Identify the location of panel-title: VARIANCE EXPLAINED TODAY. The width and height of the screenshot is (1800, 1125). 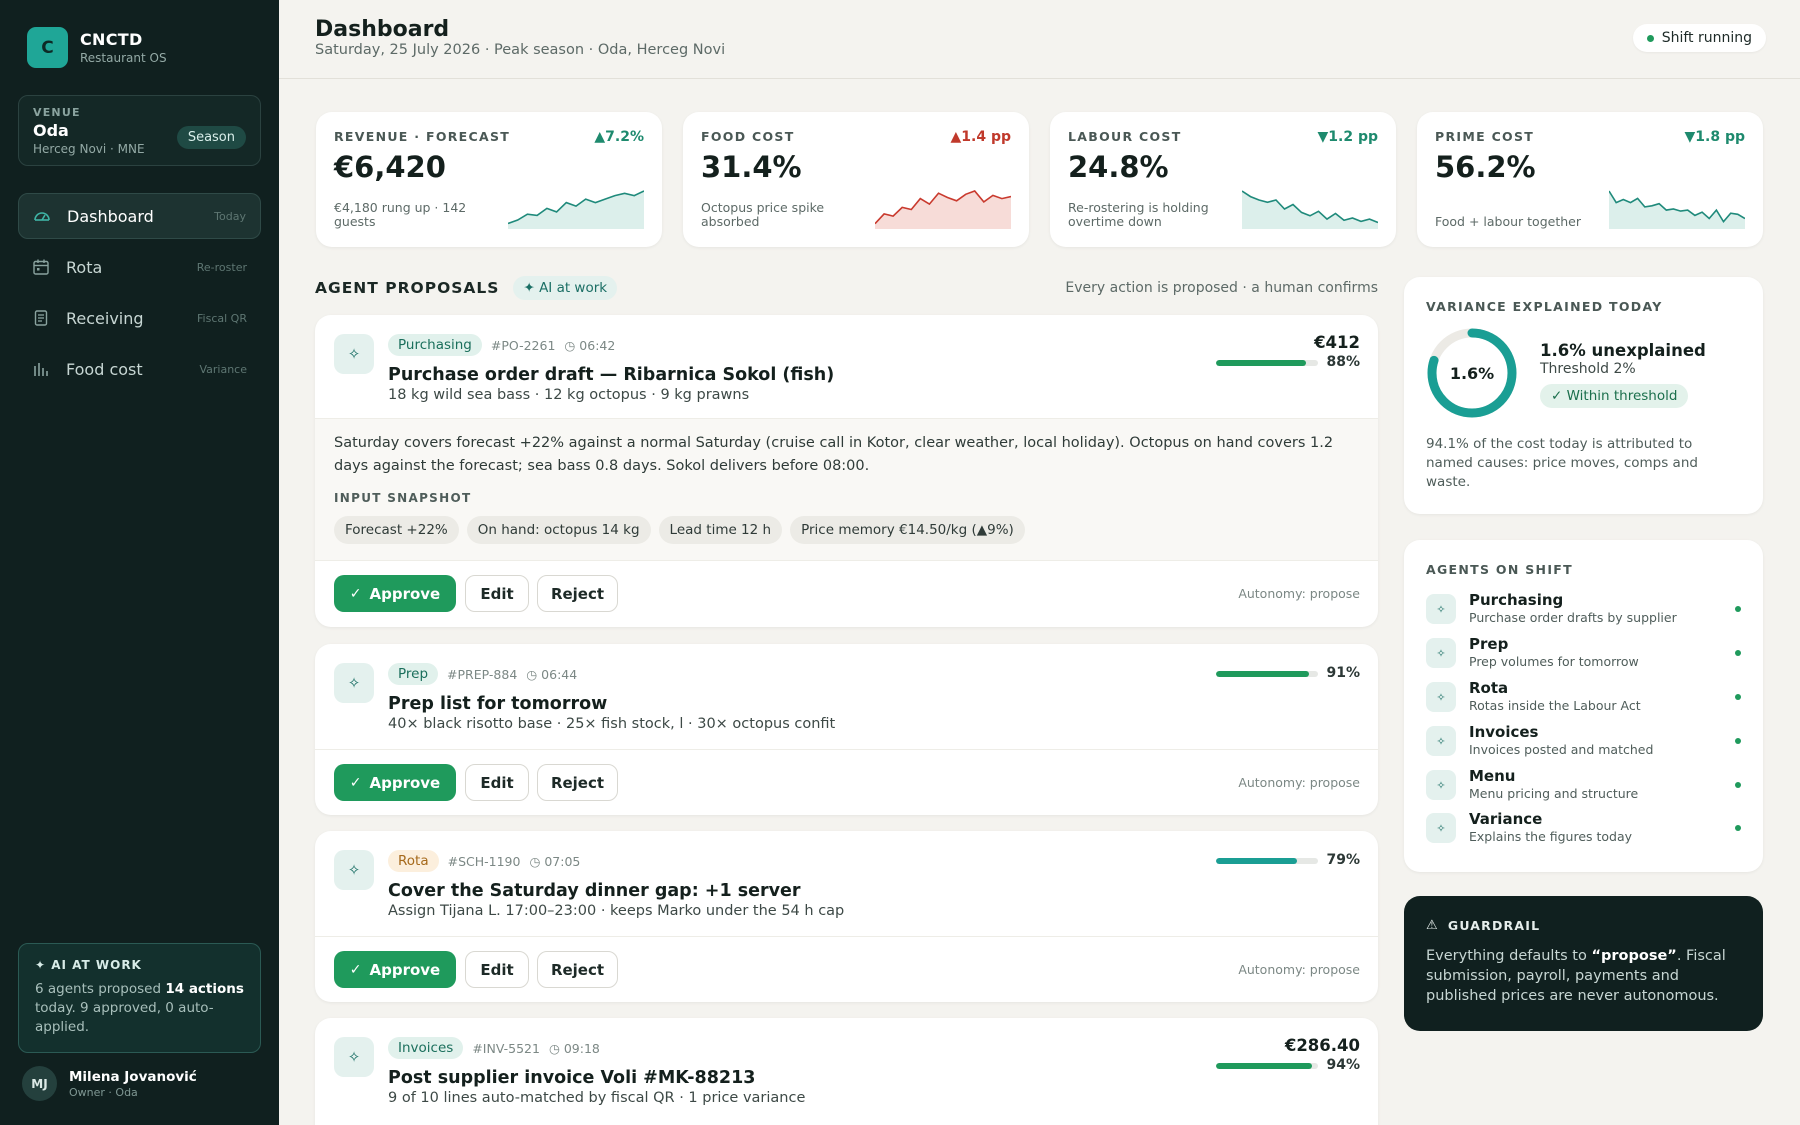
(1544, 306).